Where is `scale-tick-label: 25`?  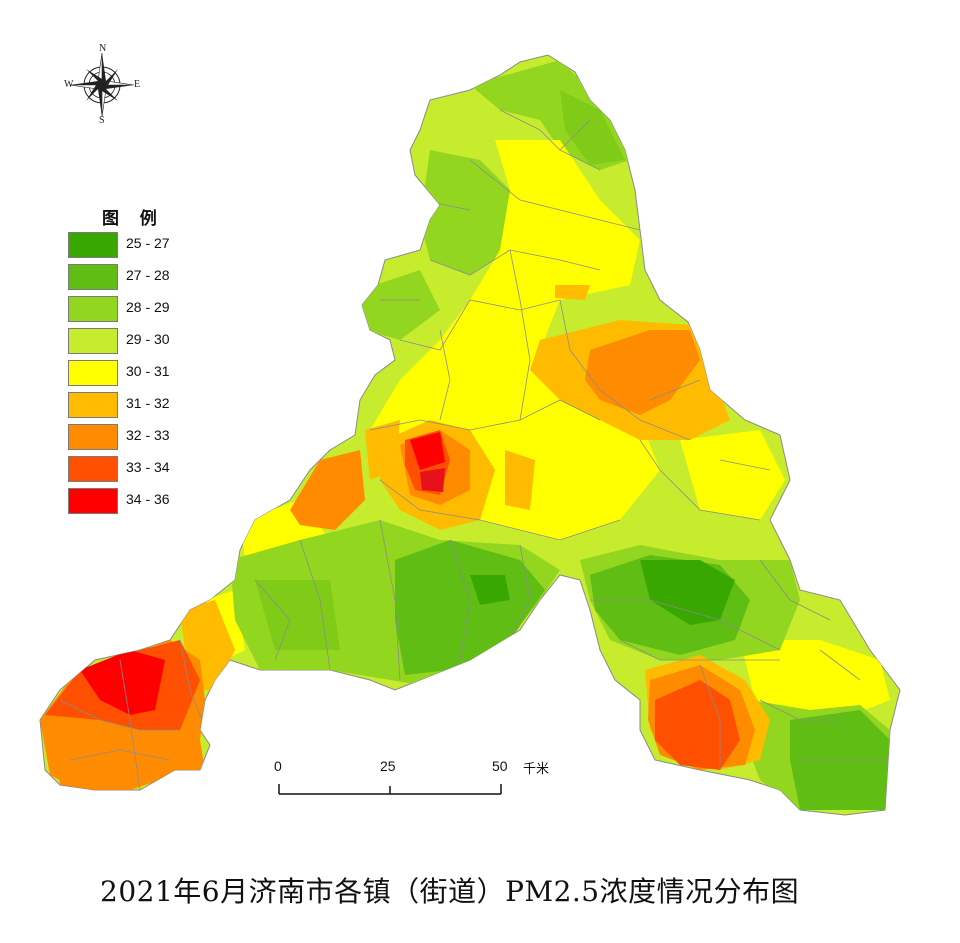 scale-tick-label: 25 is located at coordinates (388, 766).